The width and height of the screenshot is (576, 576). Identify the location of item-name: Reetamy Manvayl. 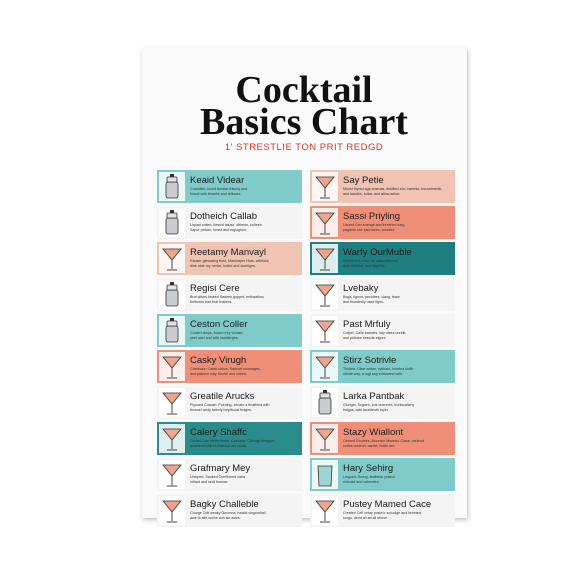
(228, 252).